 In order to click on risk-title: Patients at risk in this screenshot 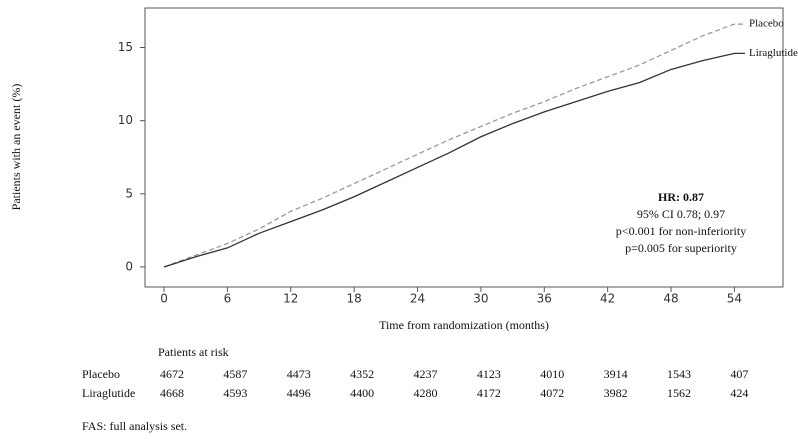, I will do `click(193, 352)`.